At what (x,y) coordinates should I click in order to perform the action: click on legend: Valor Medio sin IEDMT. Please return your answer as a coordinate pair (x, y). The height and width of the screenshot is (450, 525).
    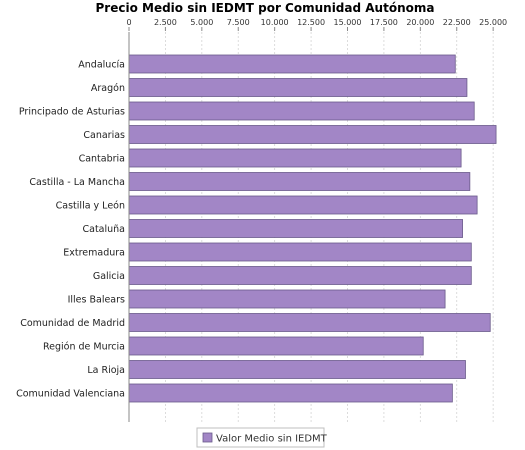
    Looking at the image, I should click on (262, 437).